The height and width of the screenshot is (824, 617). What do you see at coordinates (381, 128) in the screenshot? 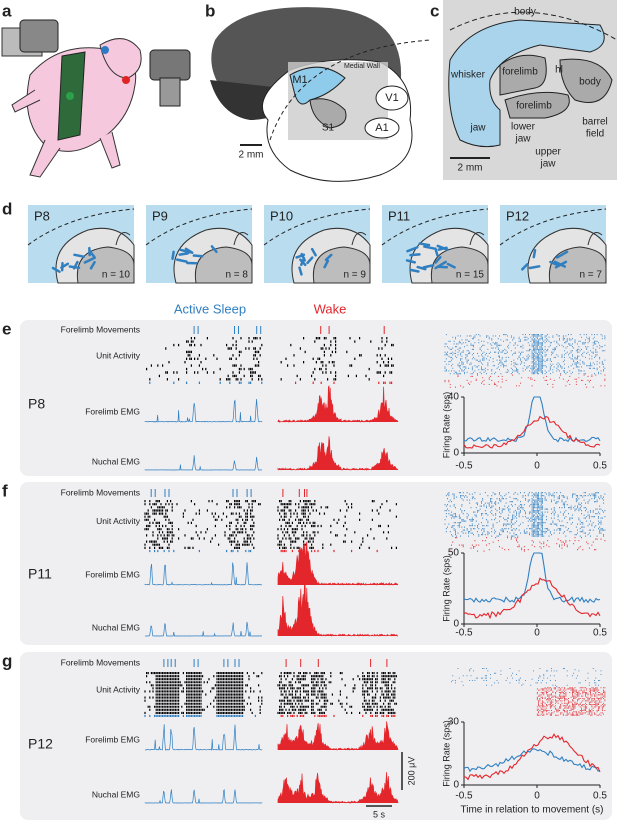
I see `region-label: A1` at bounding box center [381, 128].